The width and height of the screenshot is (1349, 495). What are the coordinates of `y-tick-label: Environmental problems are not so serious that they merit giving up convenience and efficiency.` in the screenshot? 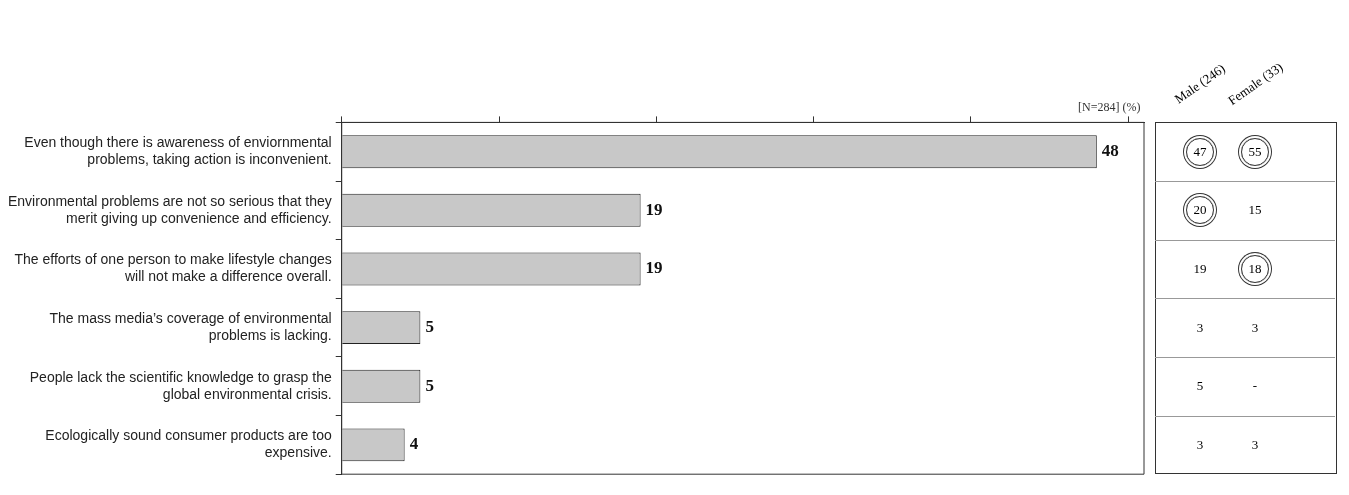 It's located at (169, 209).